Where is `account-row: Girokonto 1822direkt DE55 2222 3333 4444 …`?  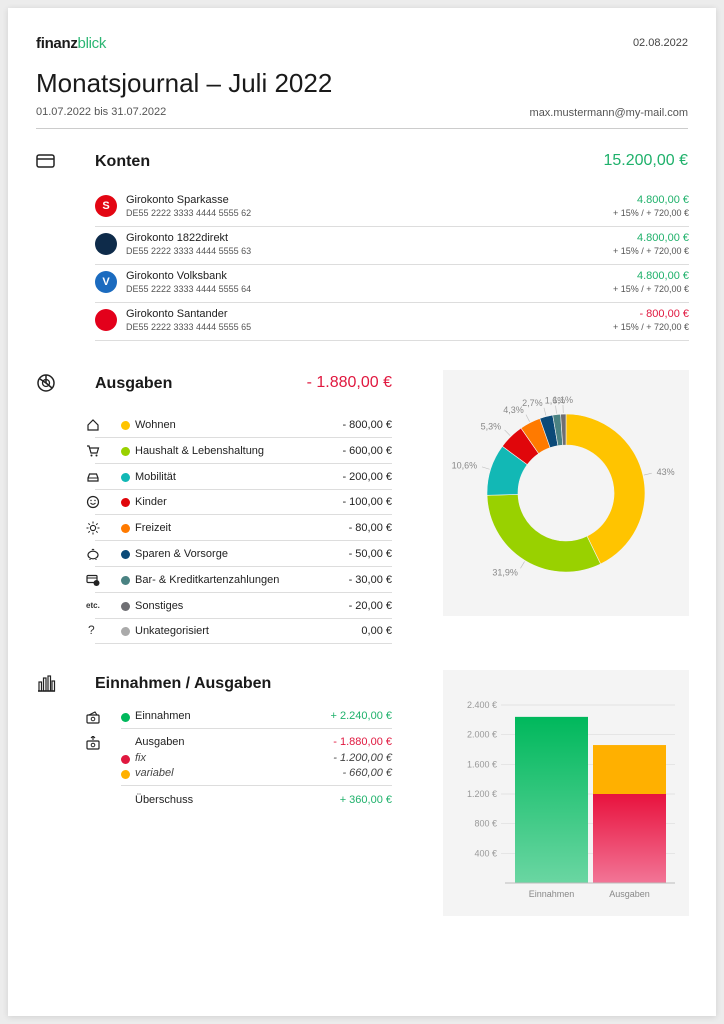
account-row: Girokonto 1822direkt DE55 2222 3333 4444 … is located at coordinates (392, 246).